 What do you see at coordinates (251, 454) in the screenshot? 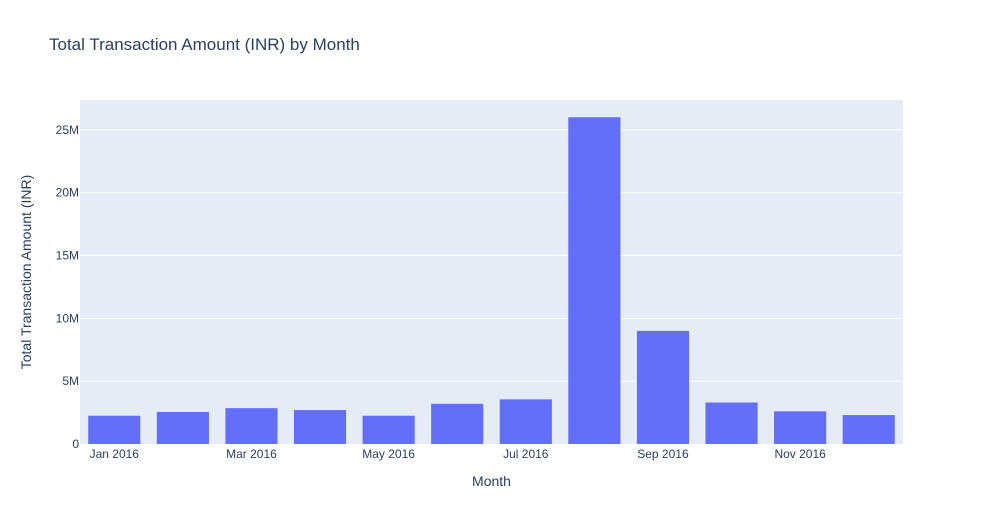
I see `x-tick-label: Mar 2016` at bounding box center [251, 454].